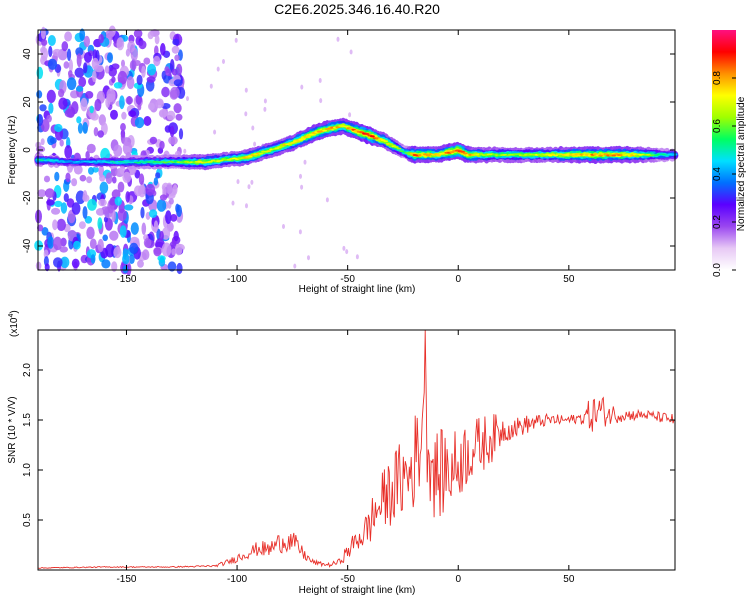  Describe the element at coordinates (347, 579) in the screenshot. I see `snr-x-tick-label: -50` at that location.